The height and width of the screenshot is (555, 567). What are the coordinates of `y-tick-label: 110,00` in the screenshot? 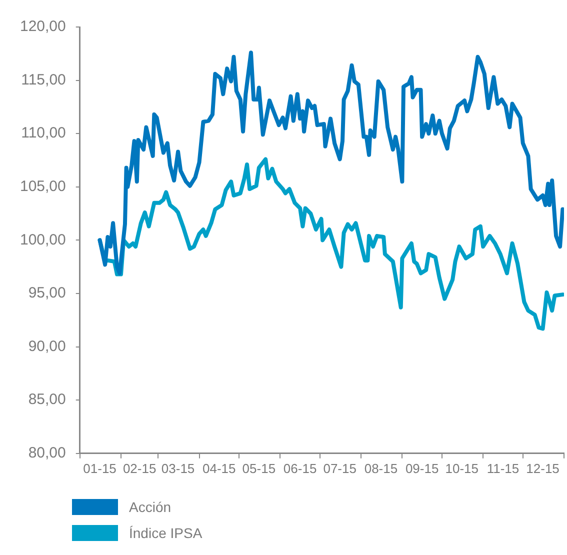 It's located at (43, 133).